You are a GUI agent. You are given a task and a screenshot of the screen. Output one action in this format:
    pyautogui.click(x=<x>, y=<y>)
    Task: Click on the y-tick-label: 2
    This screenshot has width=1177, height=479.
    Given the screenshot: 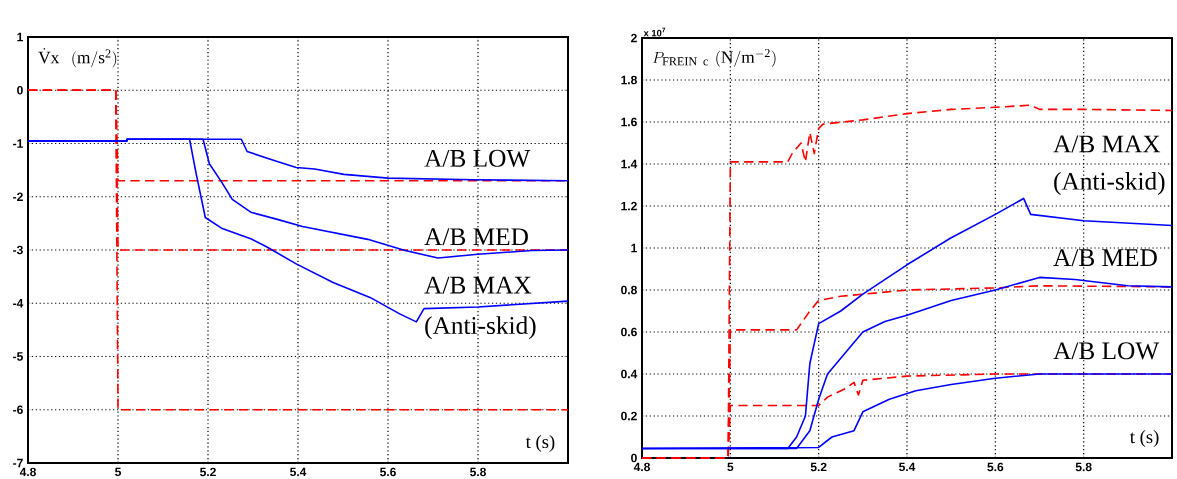 What is the action you would take?
    pyautogui.click(x=634, y=38)
    